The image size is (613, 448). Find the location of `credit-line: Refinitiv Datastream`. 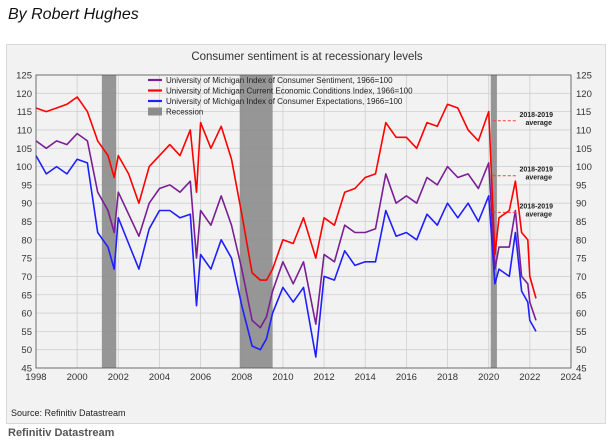

credit-line: Refinitiv Datastream is located at coordinates (61, 433).